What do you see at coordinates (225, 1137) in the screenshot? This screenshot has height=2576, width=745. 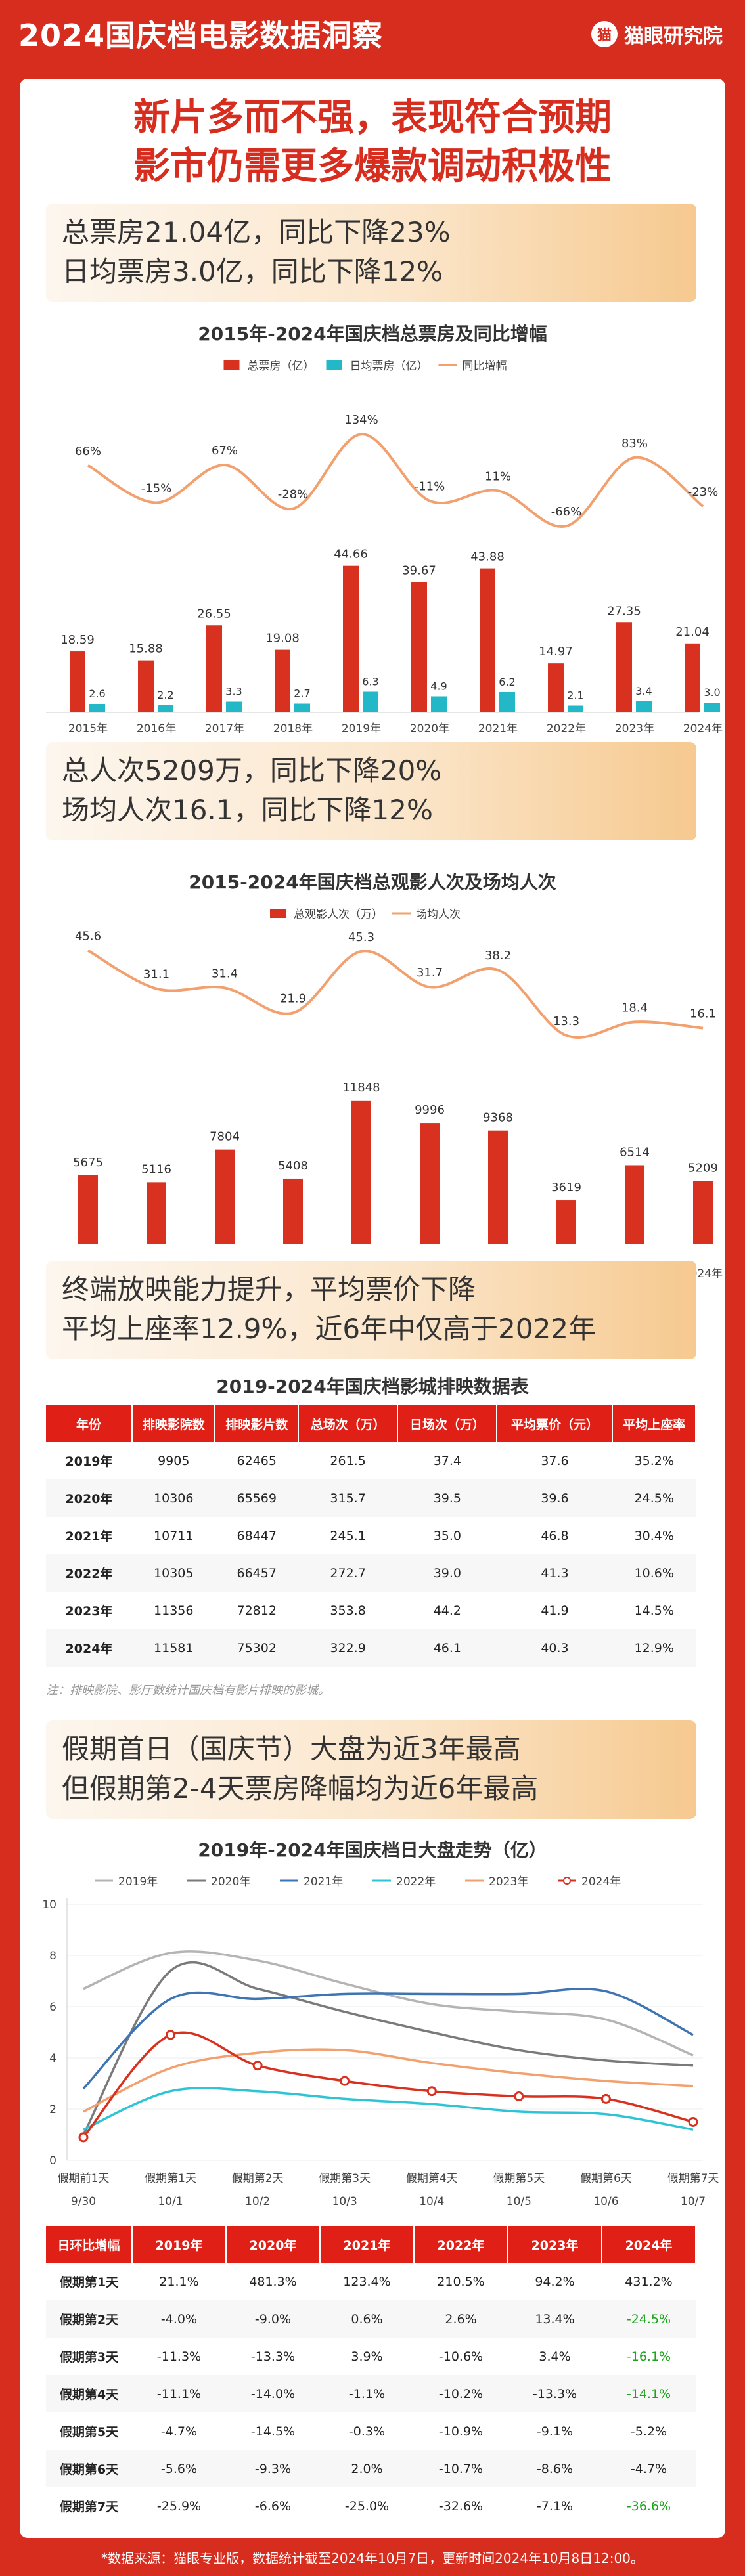 I see `attendance-value-label: 7804` at bounding box center [225, 1137].